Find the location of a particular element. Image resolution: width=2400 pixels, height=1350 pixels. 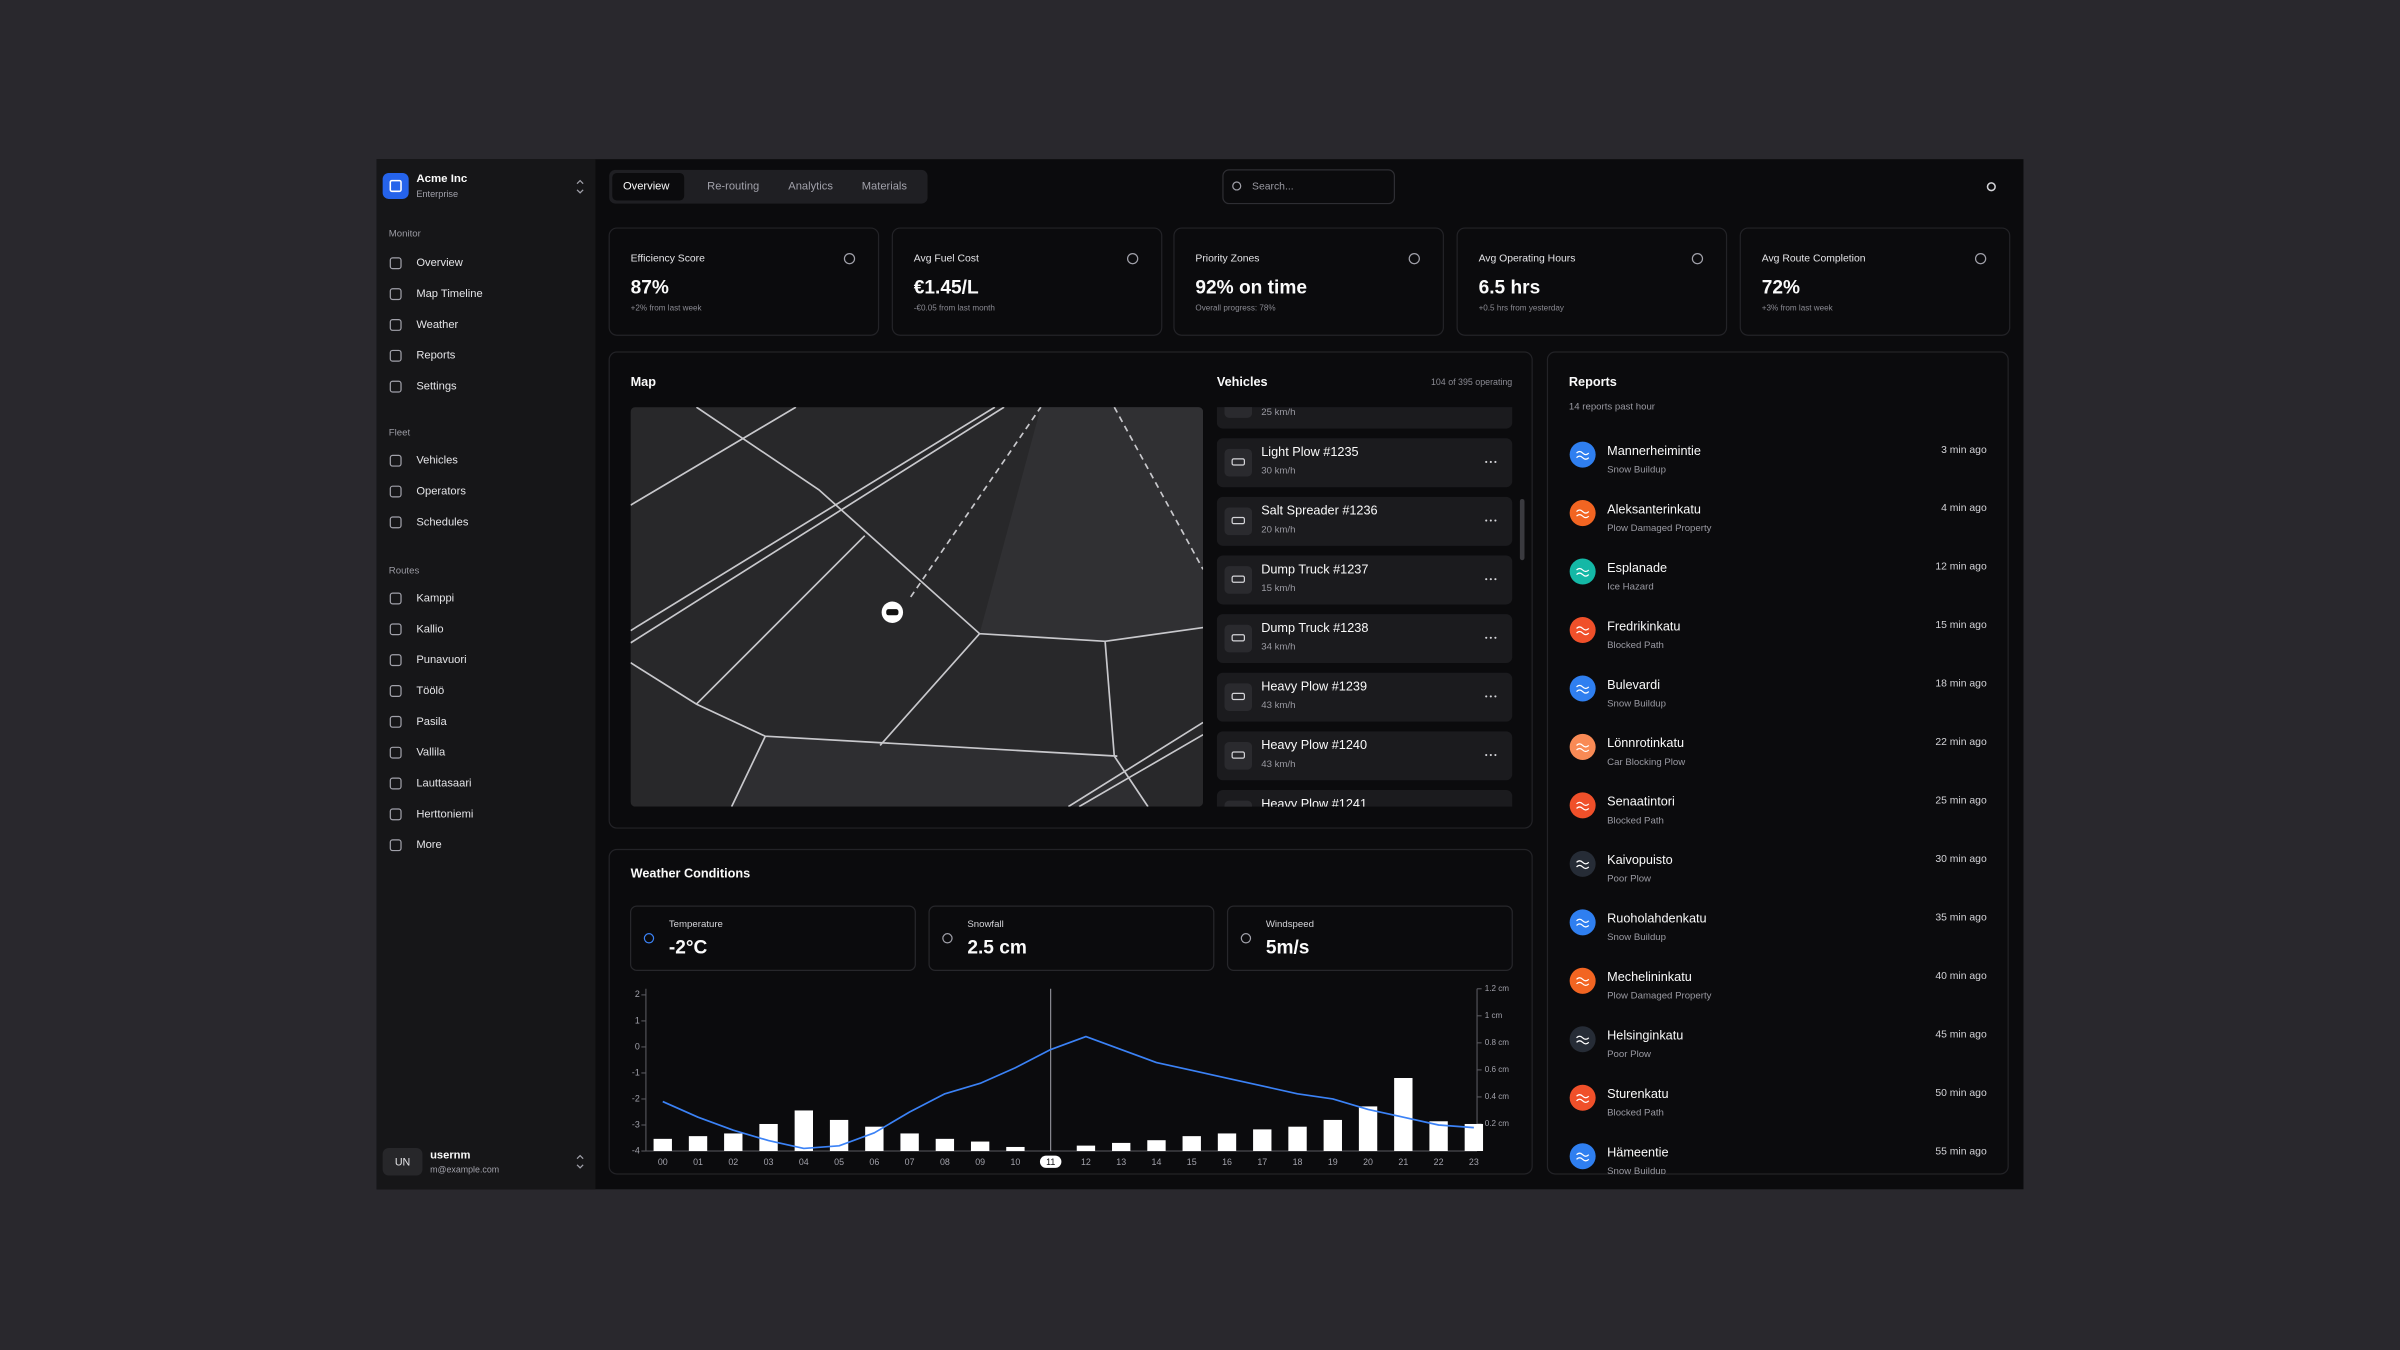

map-view is located at coordinates (917, 607).